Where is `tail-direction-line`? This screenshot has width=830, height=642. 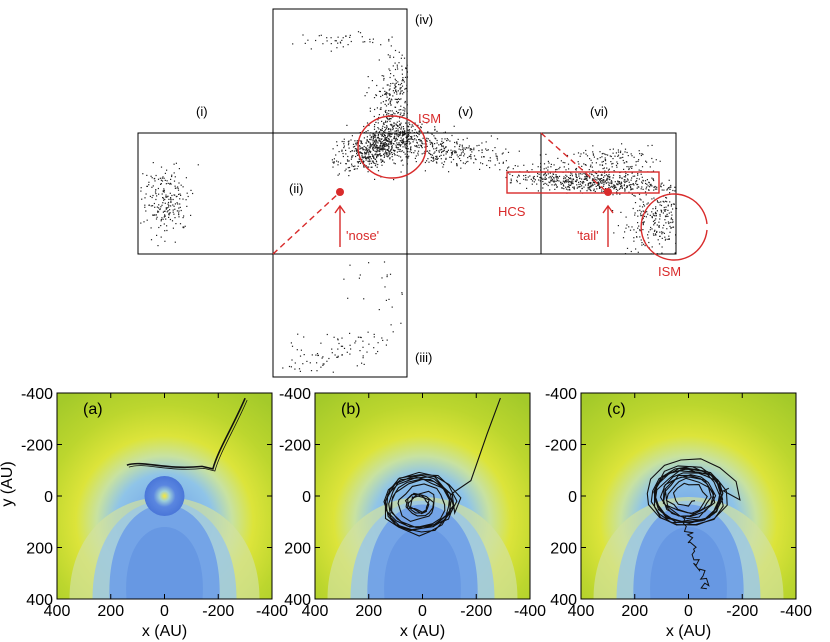
tail-direction-line is located at coordinates (574, 163).